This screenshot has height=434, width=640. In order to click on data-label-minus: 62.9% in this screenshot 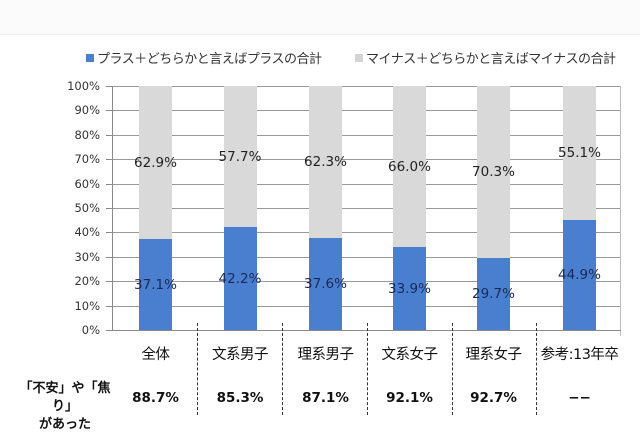, I will do `click(155, 162)`.